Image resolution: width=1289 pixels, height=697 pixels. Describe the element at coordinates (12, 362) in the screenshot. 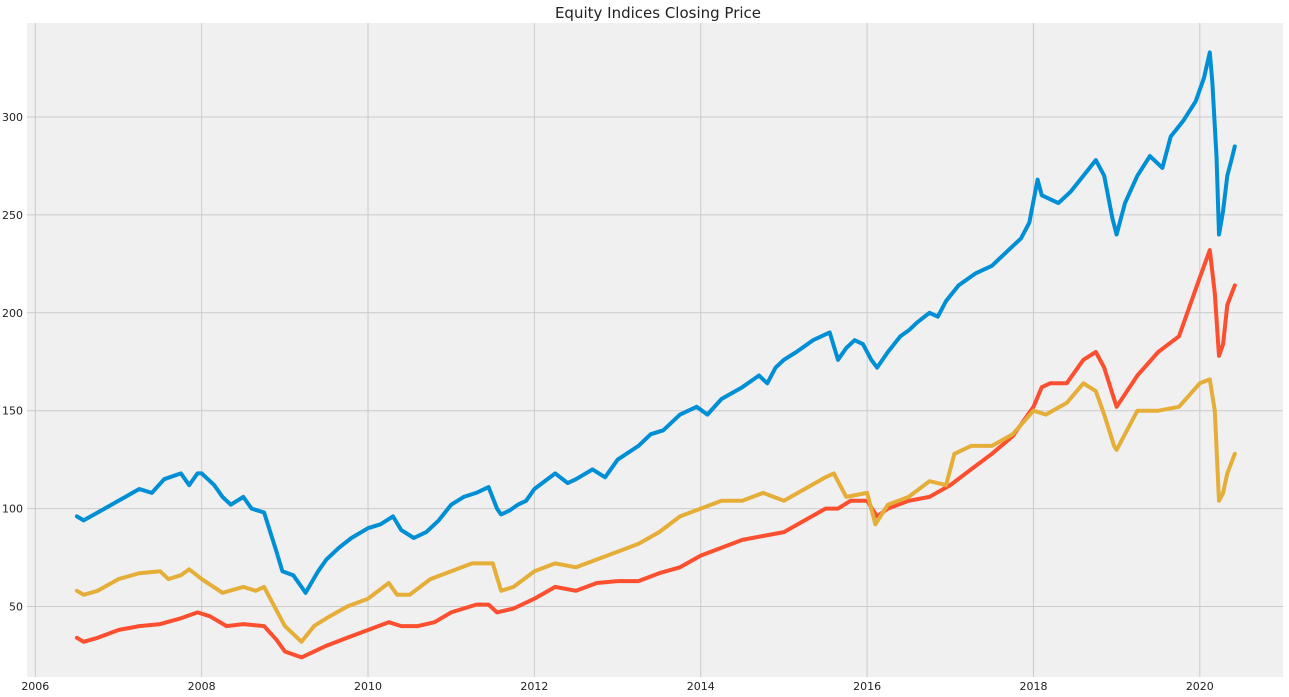

I see `y-axis-tick-labels: 50 100 150 200 250 300` at that location.